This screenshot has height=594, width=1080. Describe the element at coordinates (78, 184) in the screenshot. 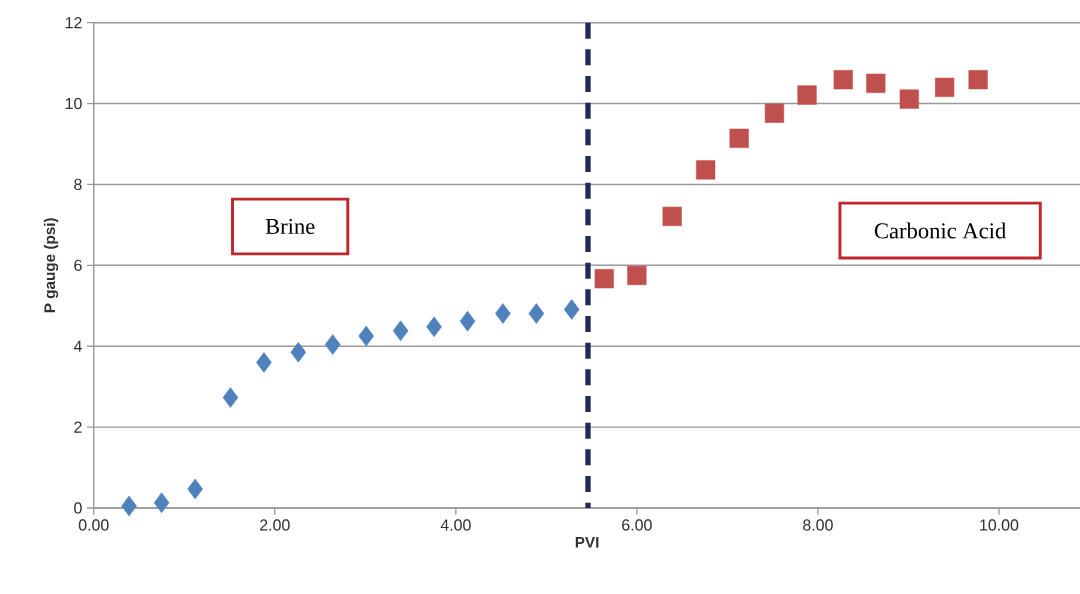

I see `y-tick-label: 8` at that location.